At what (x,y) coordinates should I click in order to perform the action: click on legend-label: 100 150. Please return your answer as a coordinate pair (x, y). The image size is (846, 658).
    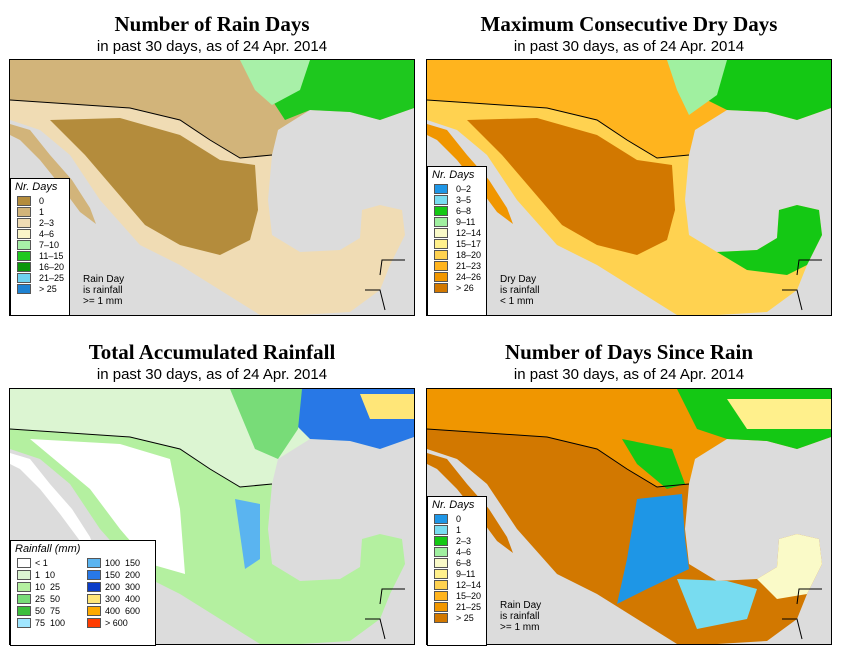
    Looking at the image, I should click on (123, 563).